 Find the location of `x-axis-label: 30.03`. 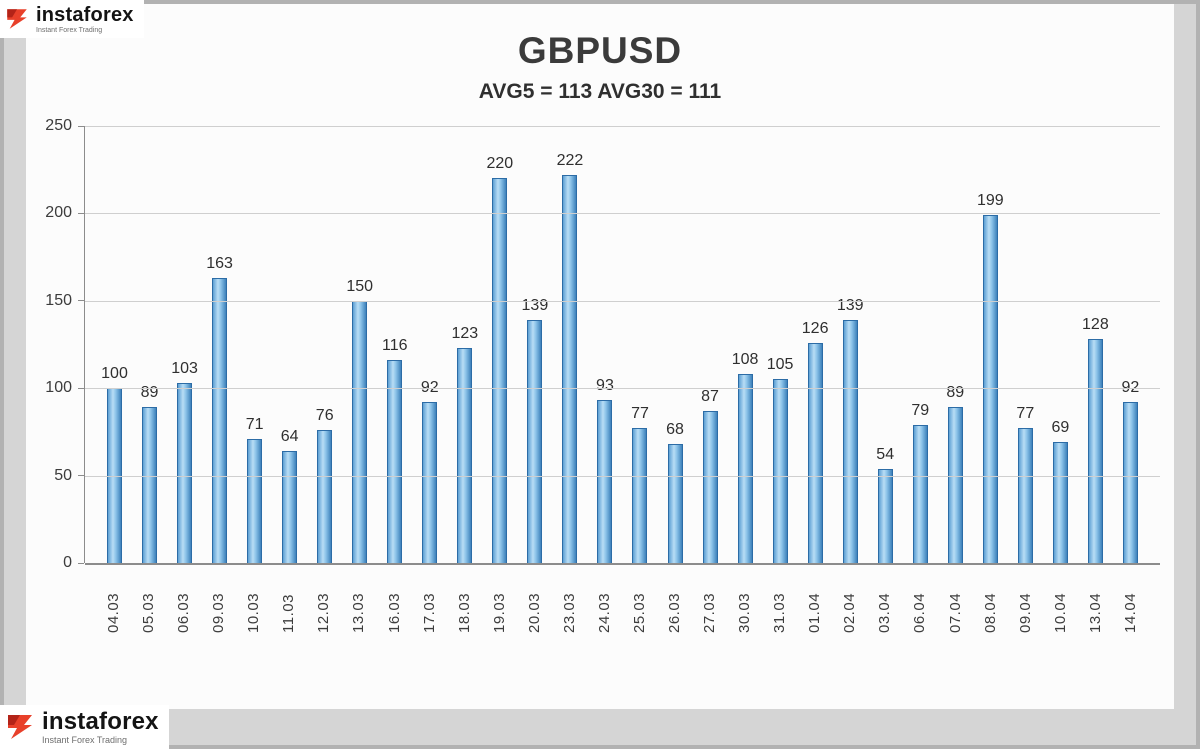

x-axis-label: 30.03 is located at coordinates (745, 612).